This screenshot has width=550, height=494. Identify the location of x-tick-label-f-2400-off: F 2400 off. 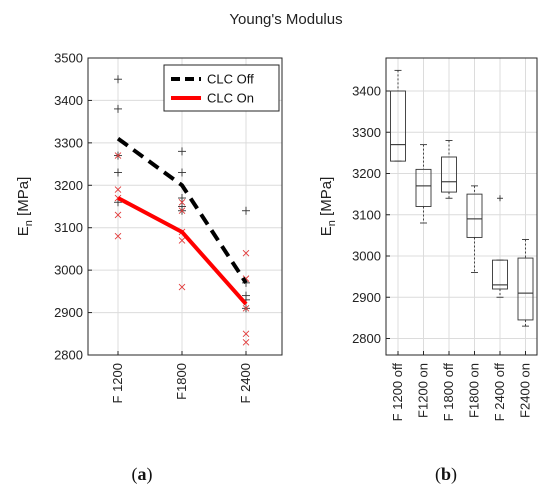
(499, 392).